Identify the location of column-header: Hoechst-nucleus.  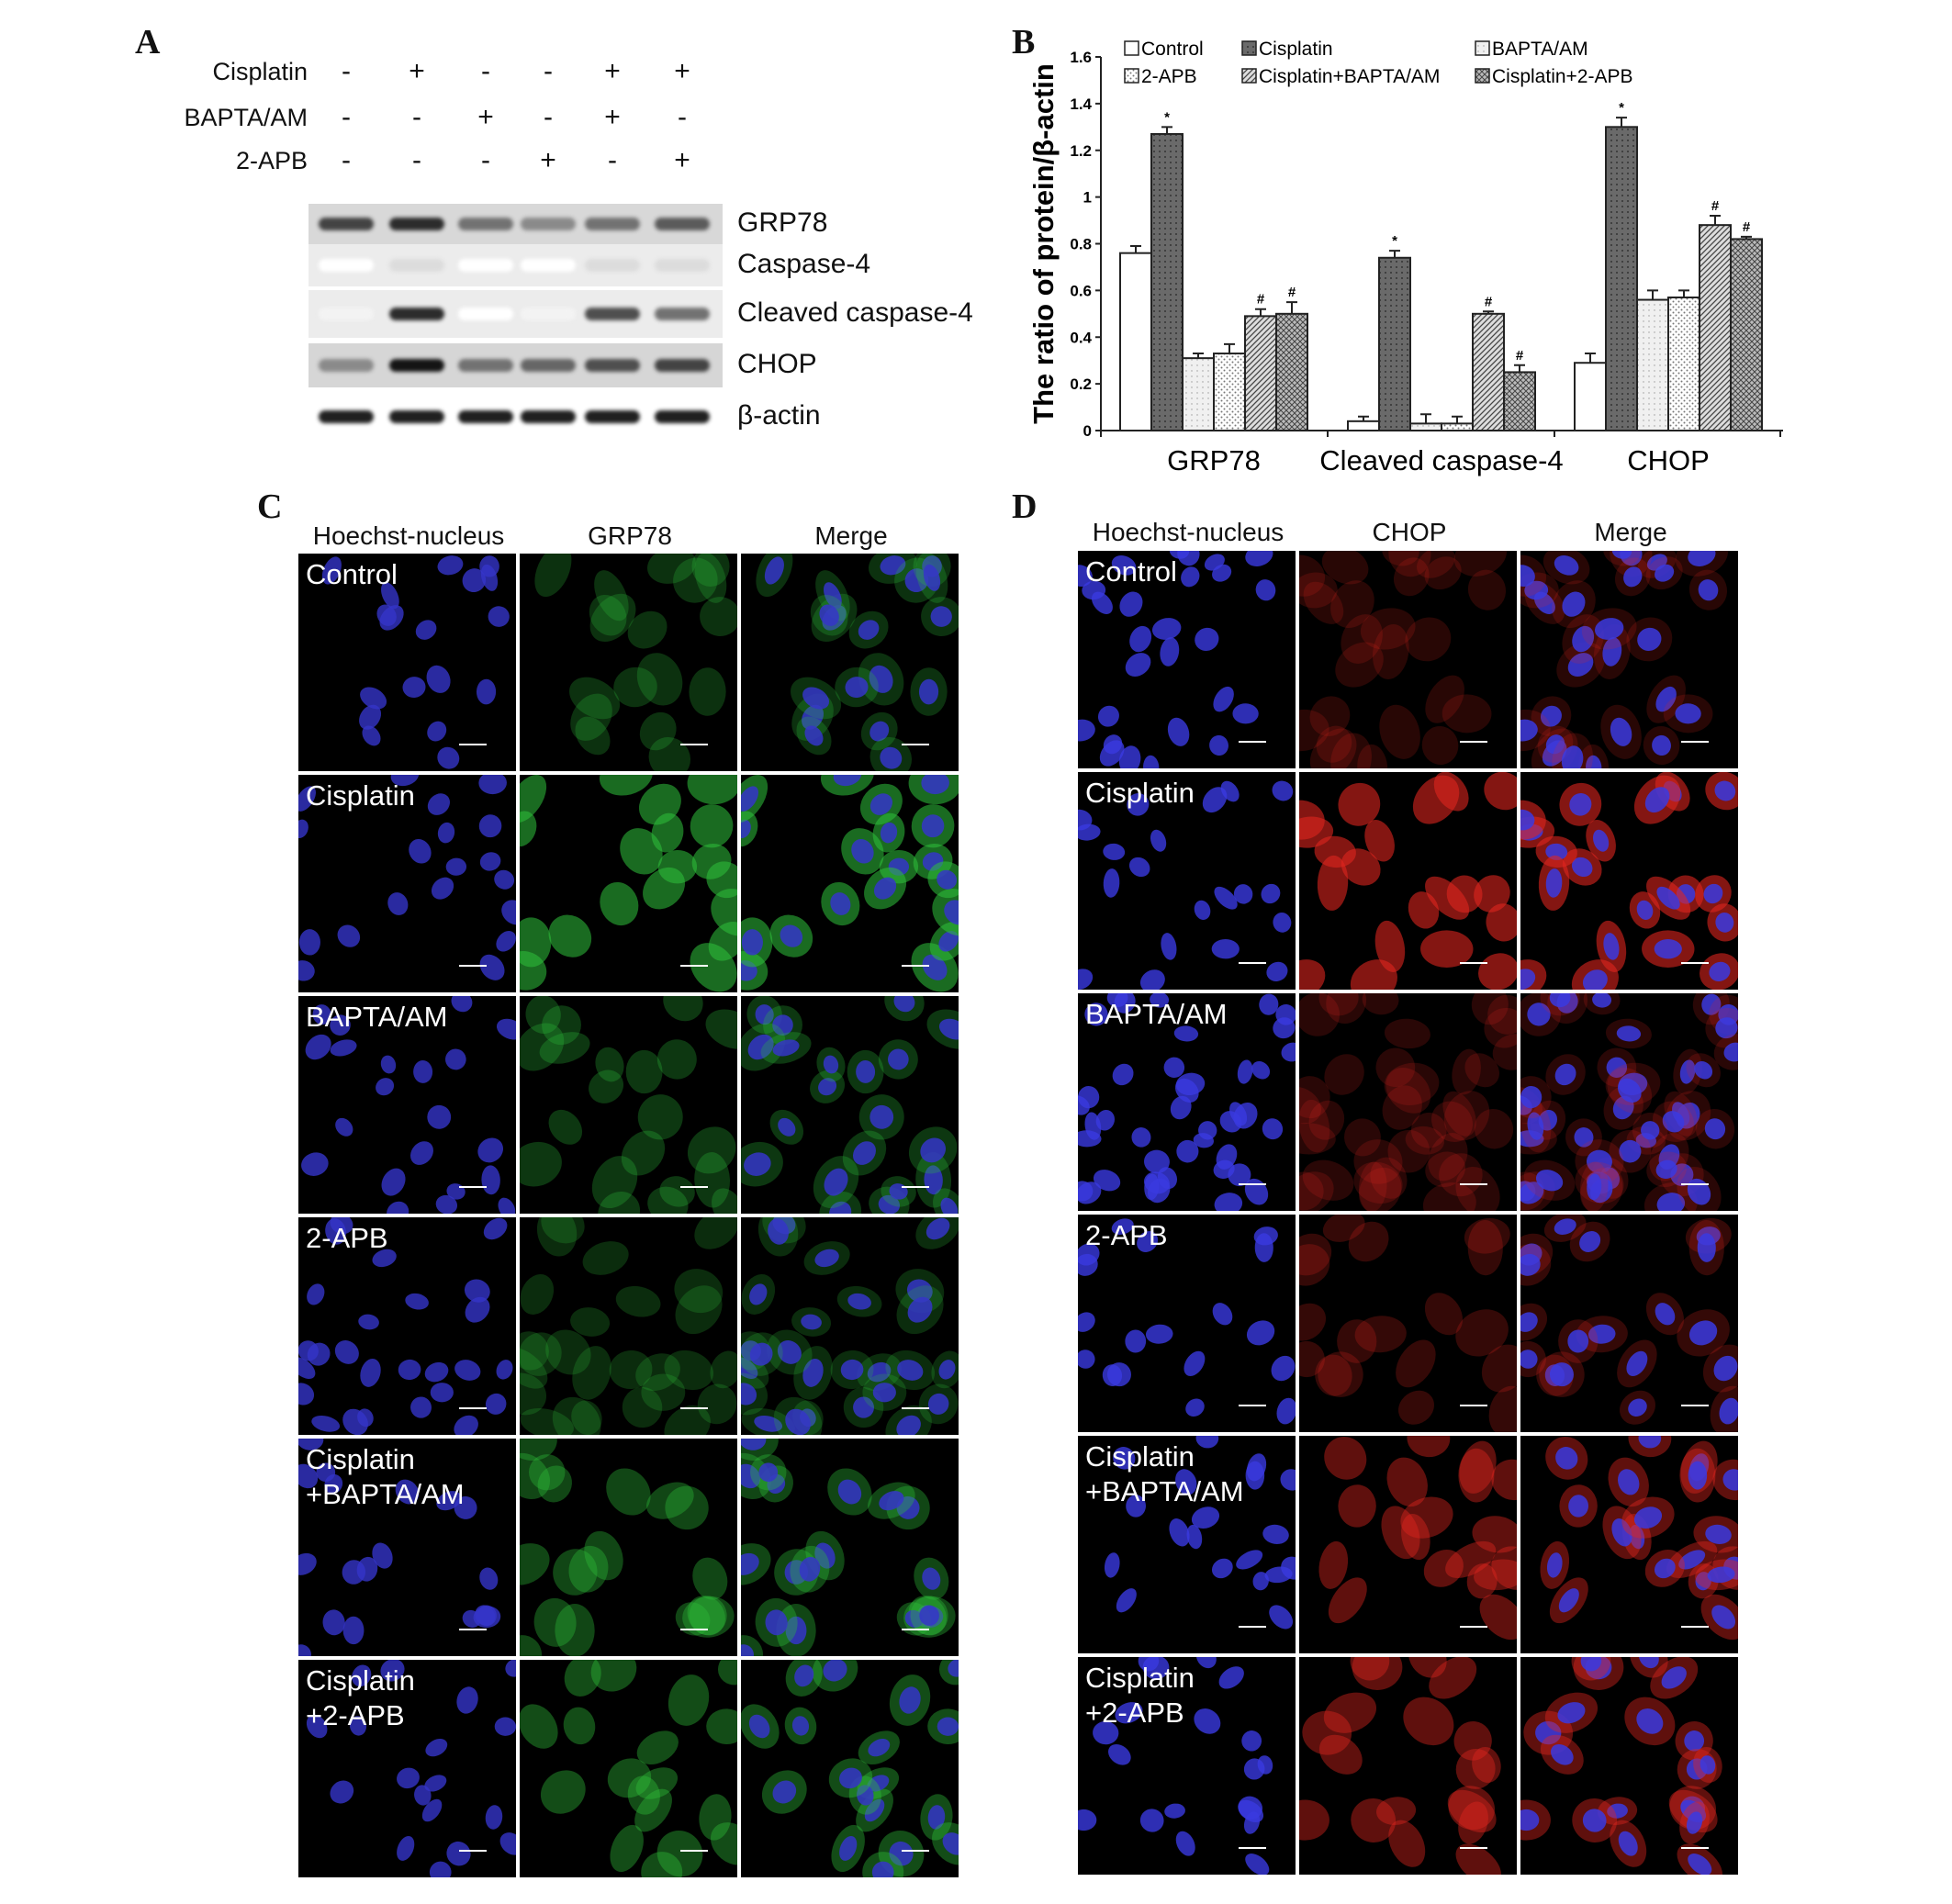
(408, 535).